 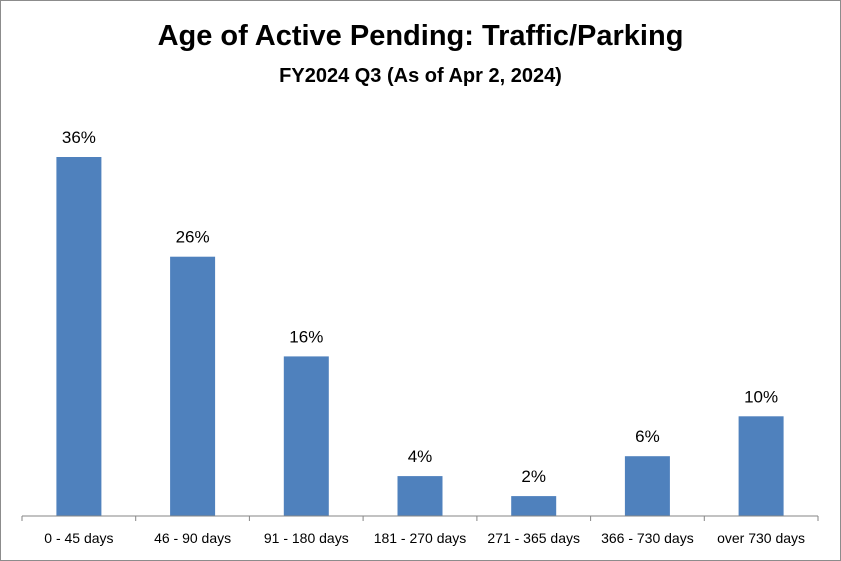 What do you see at coordinates (420, 76) in the screenshot?
I see `chart-subtitle: FY2024 Q3 (As of Apr 2, 2024)` at bounding box center [420, 76].